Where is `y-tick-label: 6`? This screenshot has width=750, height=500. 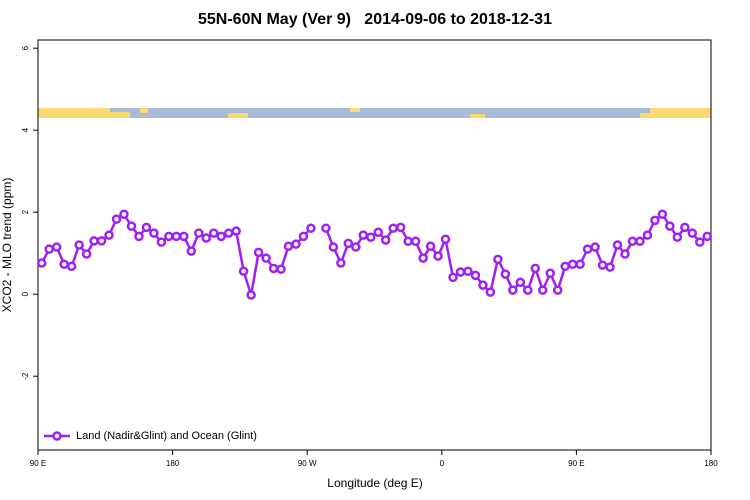 y-tick-label: 6 is located at coordinates (25, 47).